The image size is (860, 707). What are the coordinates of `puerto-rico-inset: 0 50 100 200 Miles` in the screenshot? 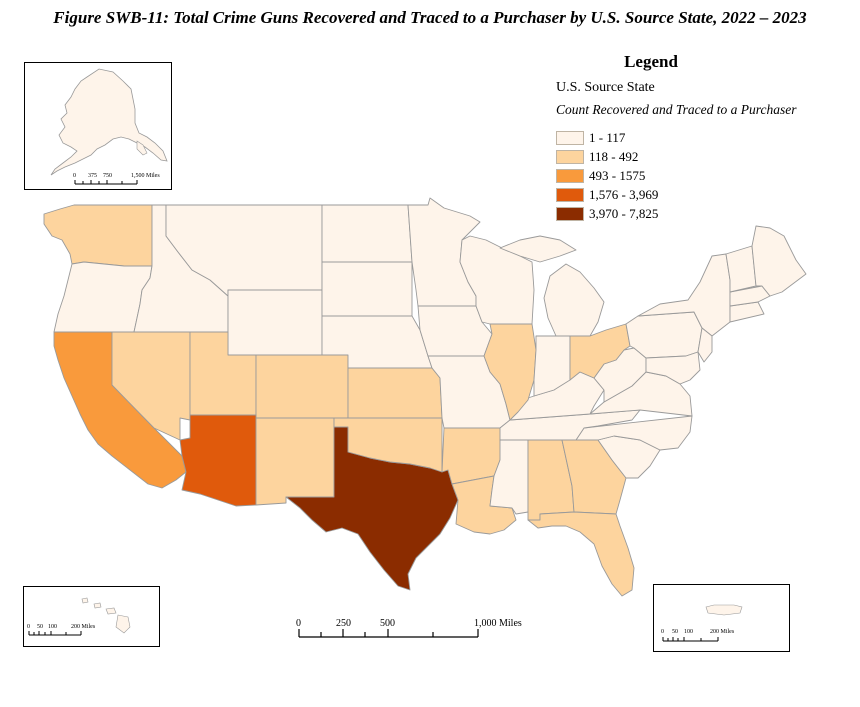 It's located at (721, 618).